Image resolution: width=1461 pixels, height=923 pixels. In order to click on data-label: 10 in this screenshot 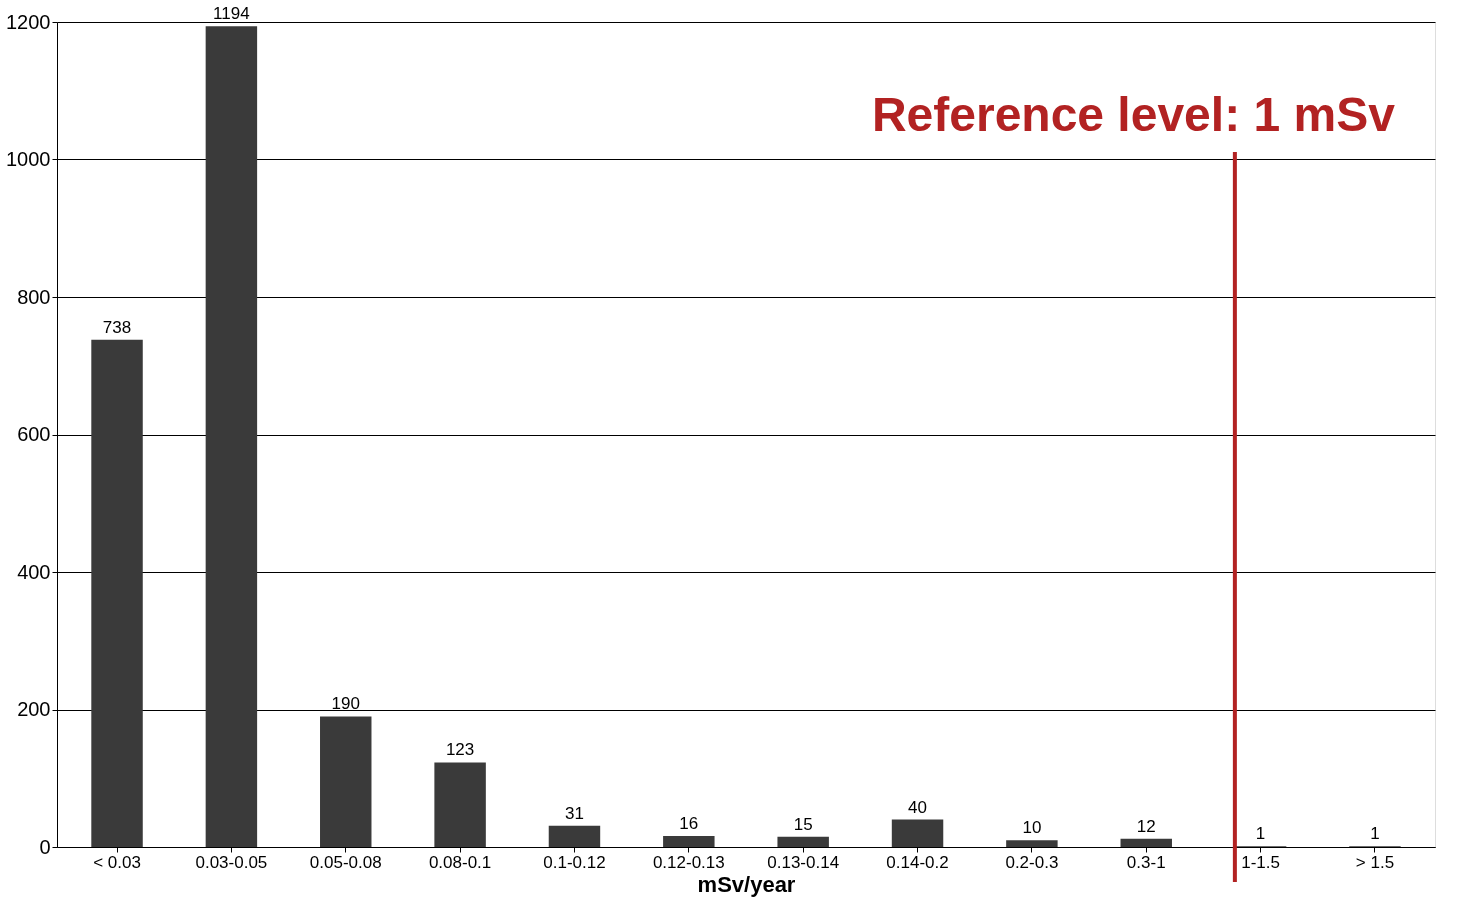, I will do `click(1032, 828)`.